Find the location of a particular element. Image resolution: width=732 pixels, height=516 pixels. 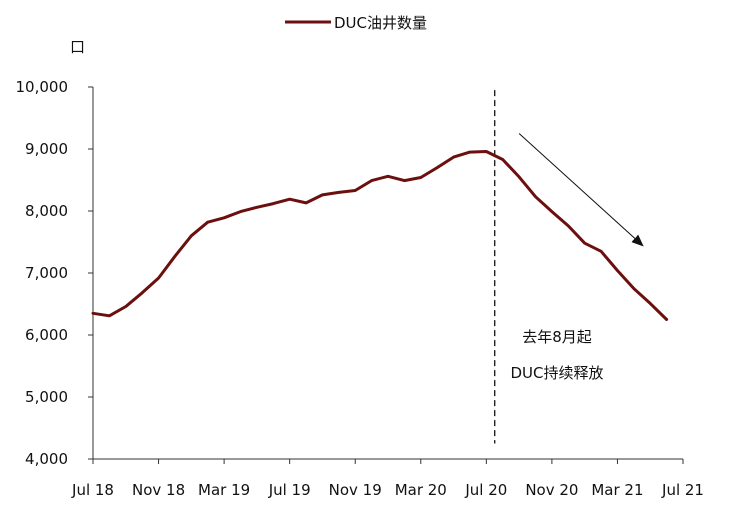

legend: DUC油井数量 is located at coordinates (356, 23).